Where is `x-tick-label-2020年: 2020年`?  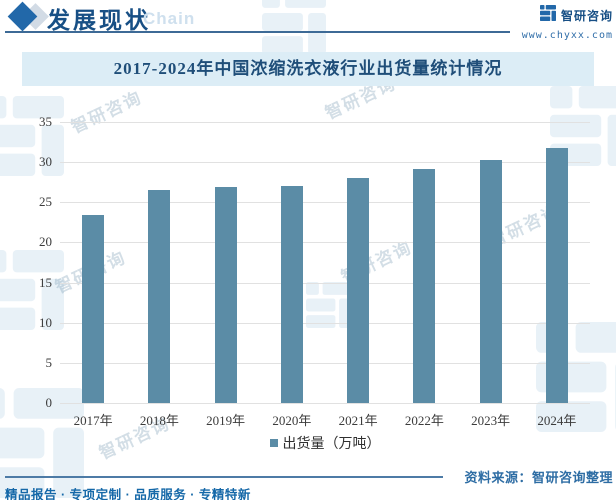 x-tick-label-2020年: 2020年 is located at coordinates (292, 420).